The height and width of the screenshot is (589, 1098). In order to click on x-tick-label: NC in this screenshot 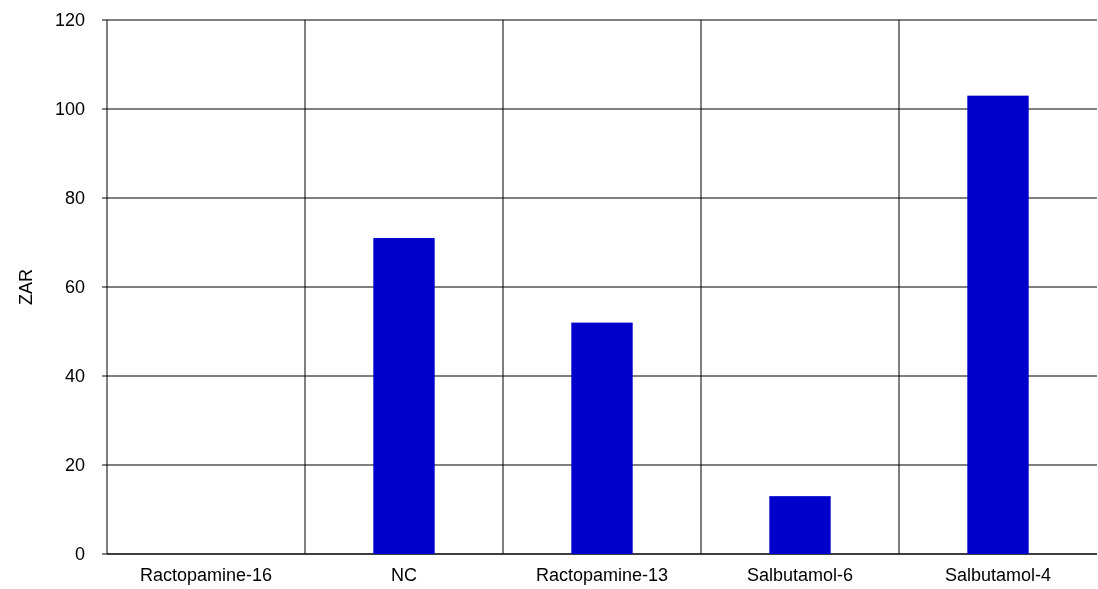, I will do `click(404, 575)`.